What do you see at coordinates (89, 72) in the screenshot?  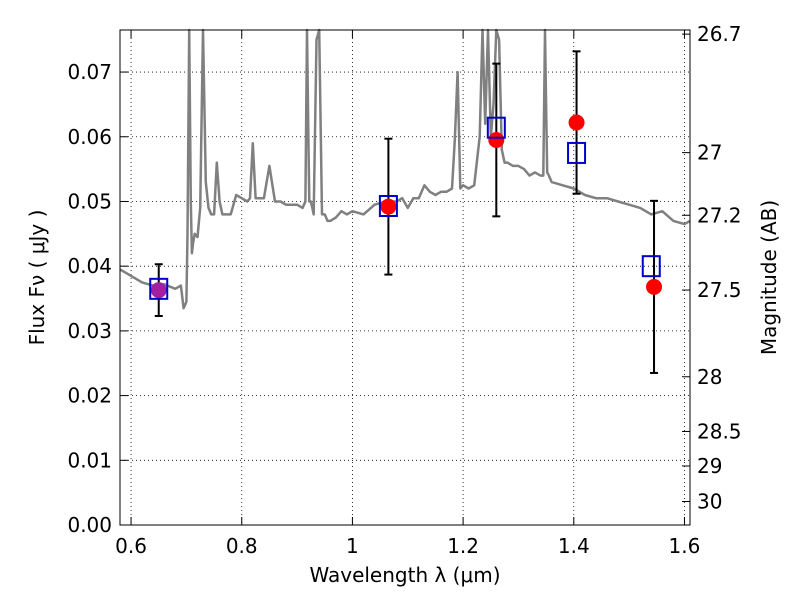 I see `y-tick-label: 0.07` at bounding box center [89, 72].